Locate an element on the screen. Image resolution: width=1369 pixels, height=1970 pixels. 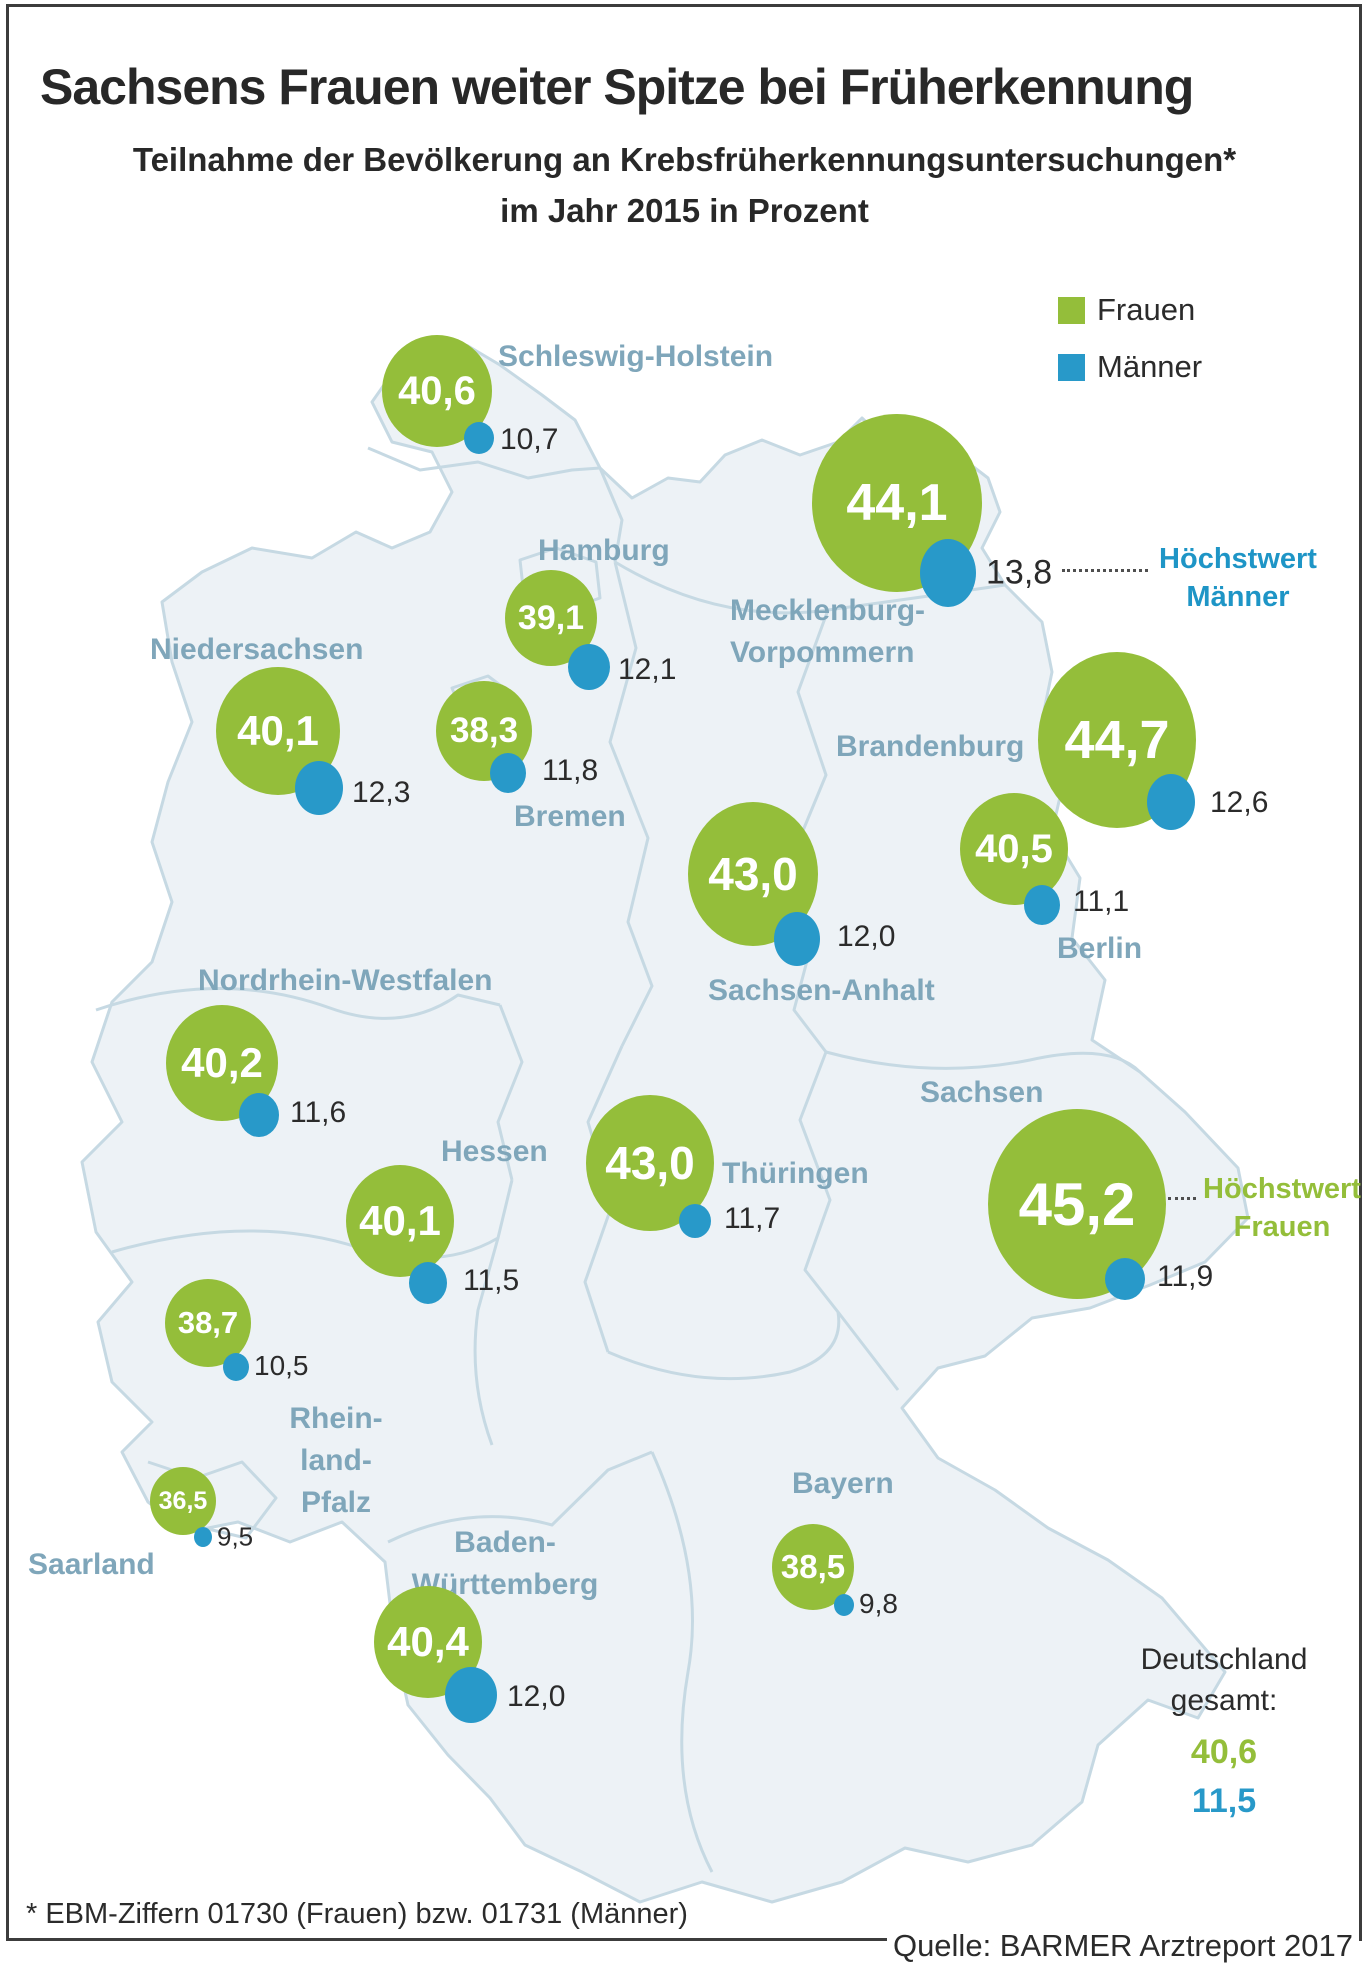
leader-line-frauen is located at coordinates (1182, 1198).